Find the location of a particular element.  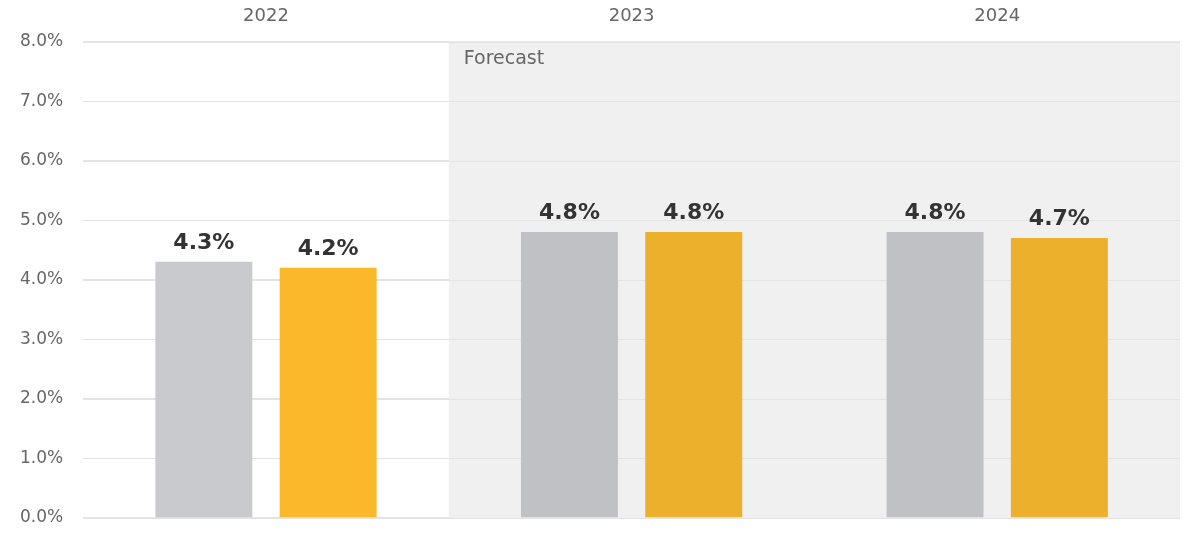

y-tick-label: 4.0% is located at coordinates (41, 278).